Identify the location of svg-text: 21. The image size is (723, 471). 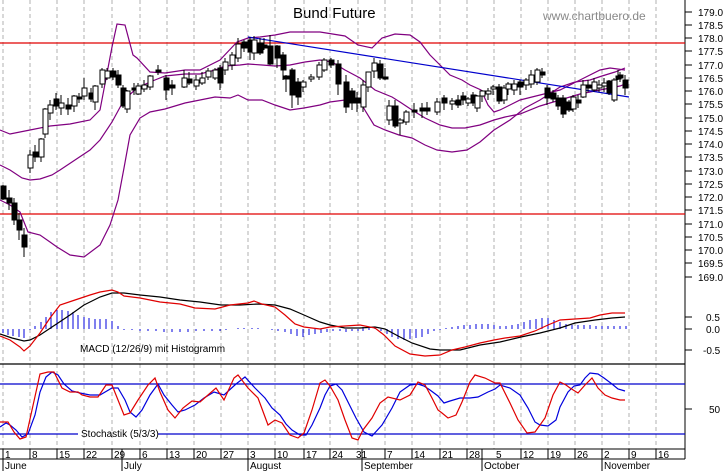
(448, 455).